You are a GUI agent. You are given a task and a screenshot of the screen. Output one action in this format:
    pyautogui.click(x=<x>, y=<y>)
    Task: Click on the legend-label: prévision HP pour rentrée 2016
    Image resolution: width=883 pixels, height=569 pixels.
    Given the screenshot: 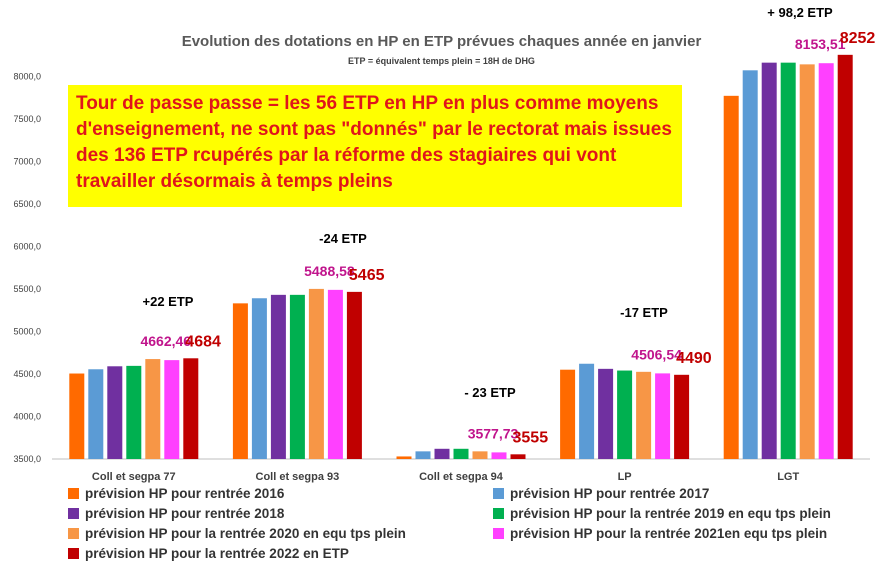 What is the action you would take?
    pyautogui.click(x=185, y=493)
    